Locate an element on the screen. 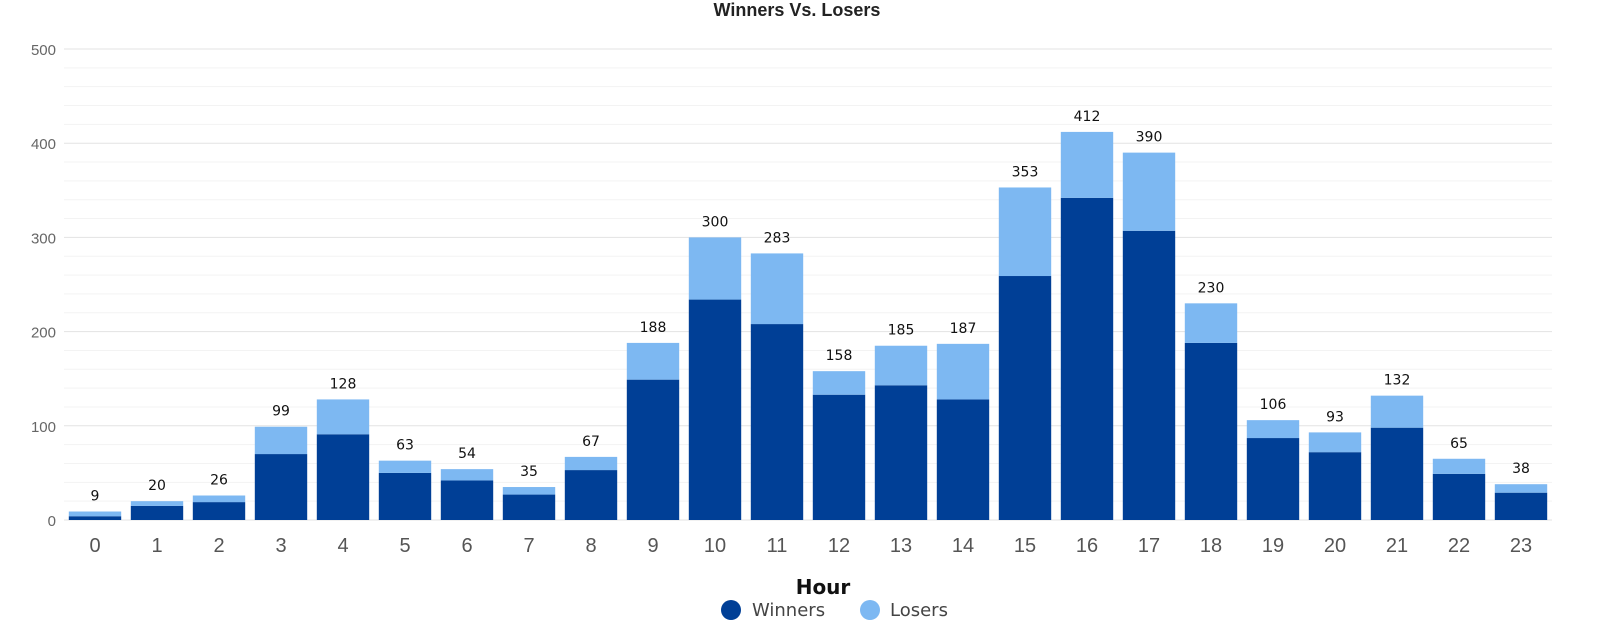 This screenshot has height=643, width=1600. x-tick-label: 6 is located at coordinates (466, 546).